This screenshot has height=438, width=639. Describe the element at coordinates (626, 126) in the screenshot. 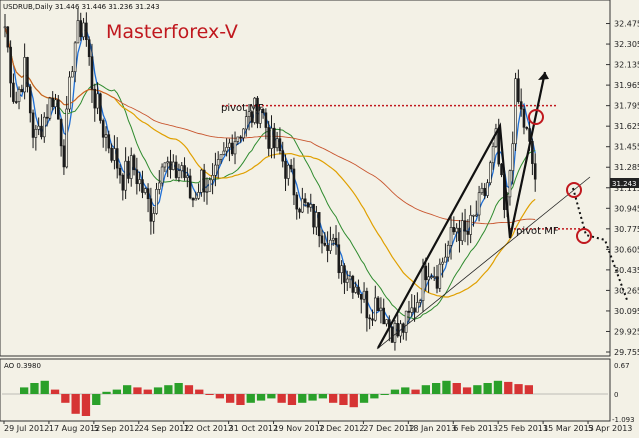

I see `y-tick-label: 31.625` at that location.